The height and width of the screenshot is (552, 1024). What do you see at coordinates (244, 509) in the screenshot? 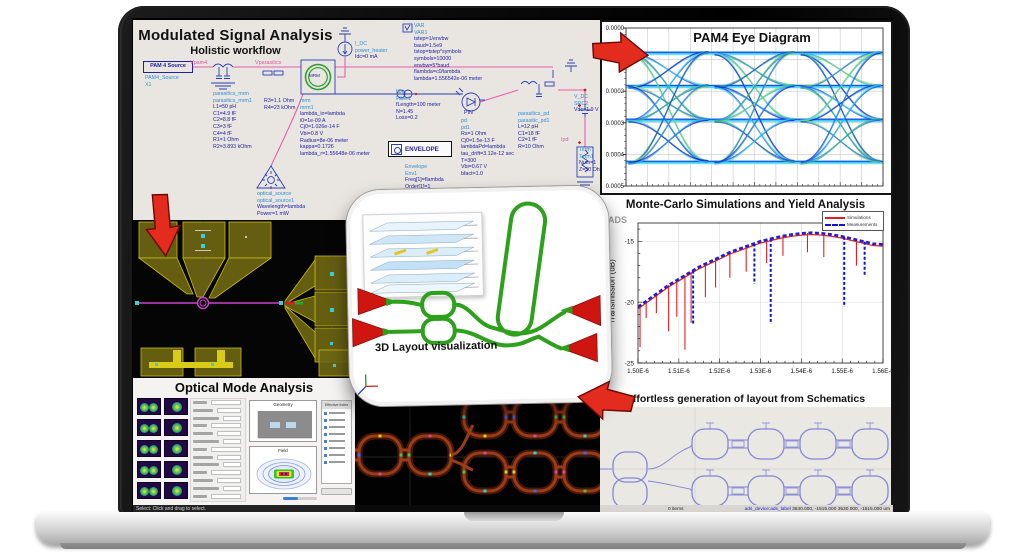
I see `statusbar-select-hint: Select: Click and drag to select.` at bounding box center [244, 509].